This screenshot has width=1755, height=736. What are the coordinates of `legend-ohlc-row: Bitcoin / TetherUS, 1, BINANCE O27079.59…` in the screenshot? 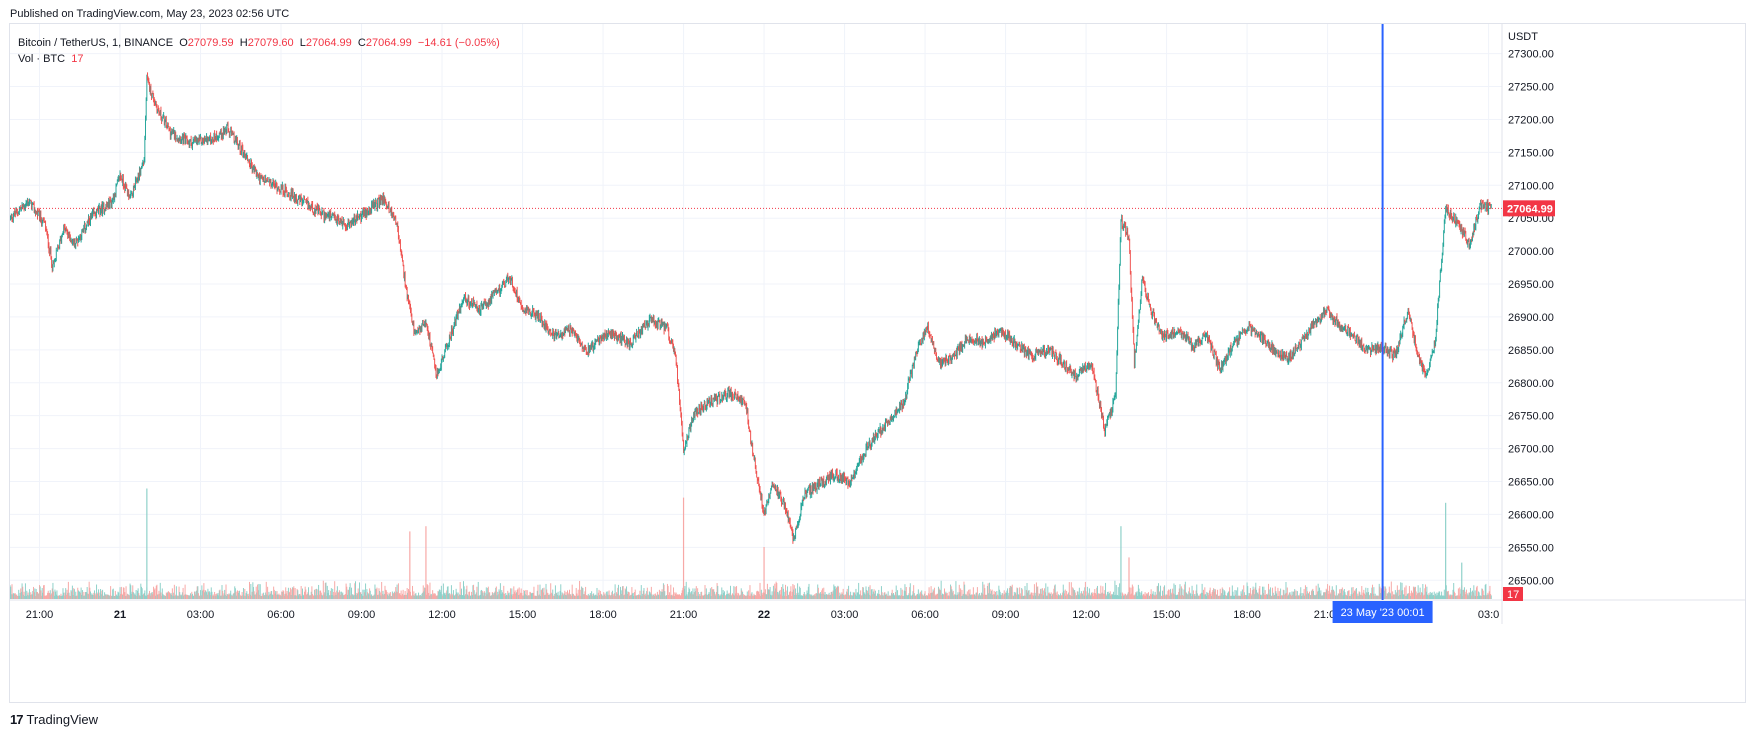 It's located at (259, 43).